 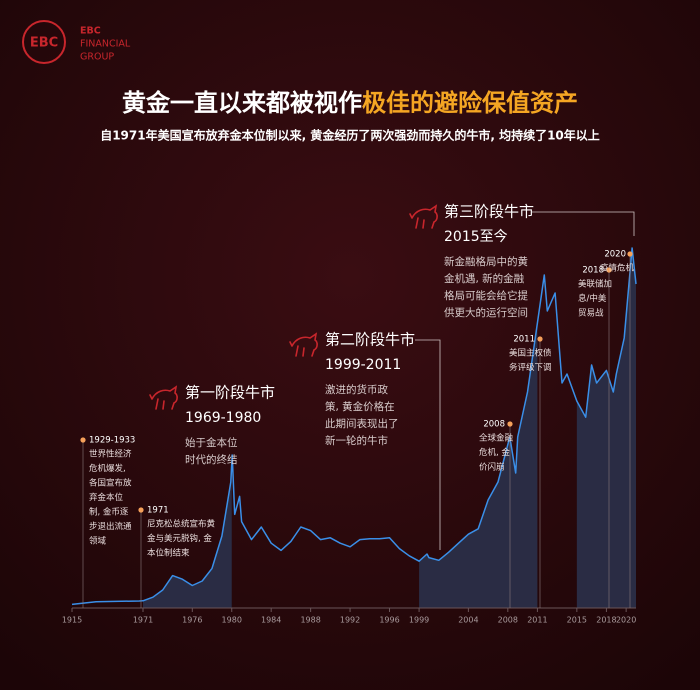 I want to click on annotation-text: 制, 金币逐, so click(x=109, y=512).